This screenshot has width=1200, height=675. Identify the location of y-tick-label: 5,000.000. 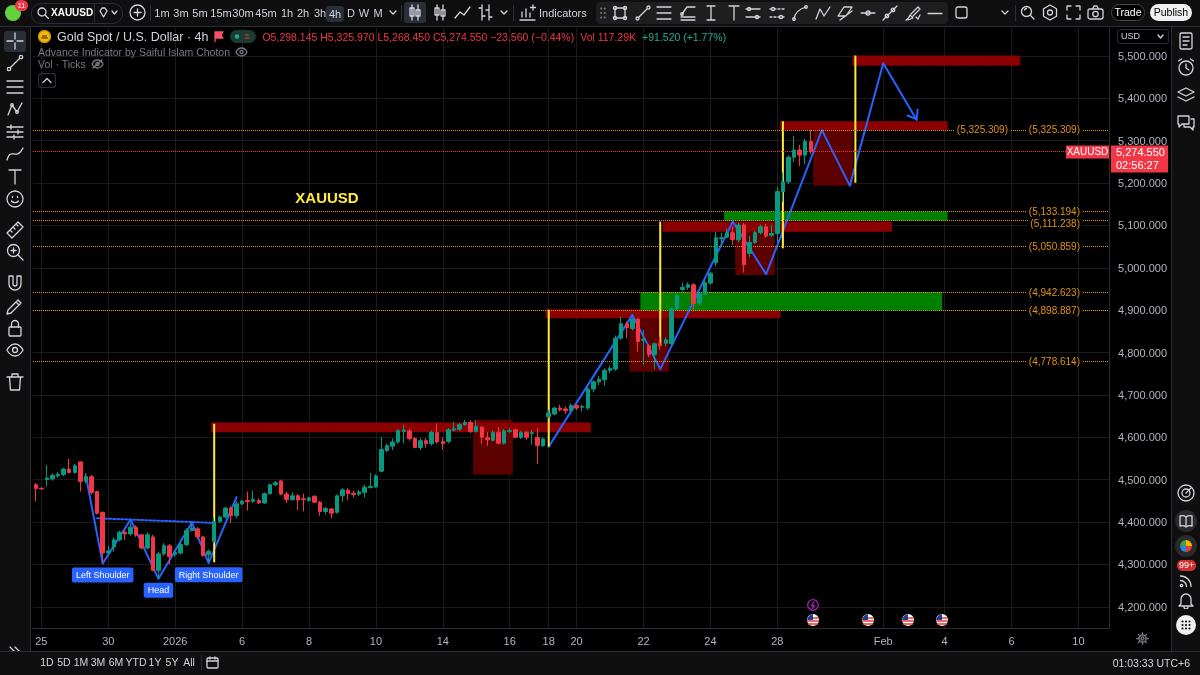
(1142, 267).